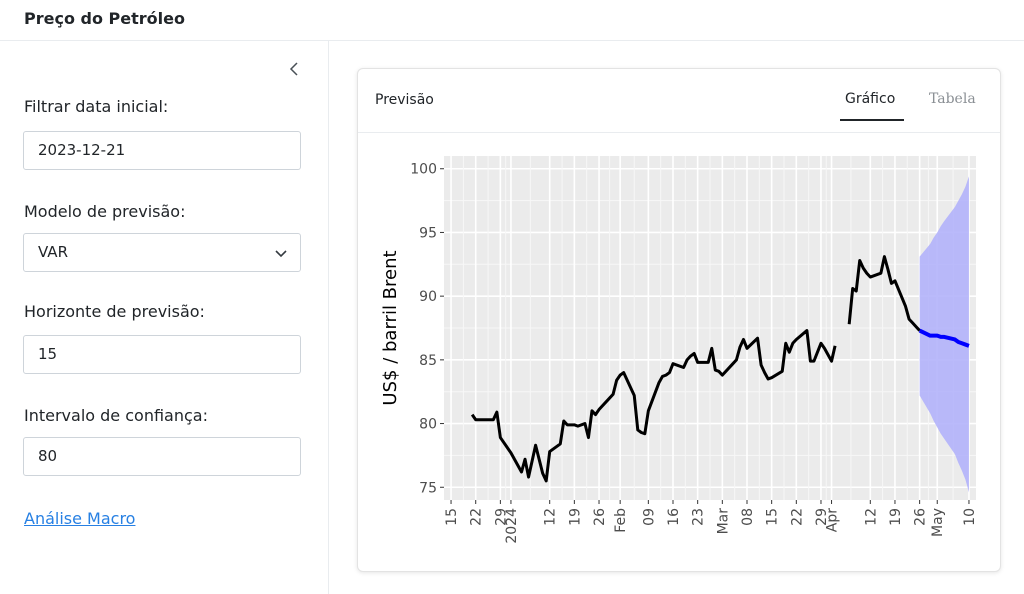 The height and width of the screenshot is (594, 1024). Describe the element at coordinates (870, 99) in the screenshot. I see `tab-chart: Gráfico` at that location.